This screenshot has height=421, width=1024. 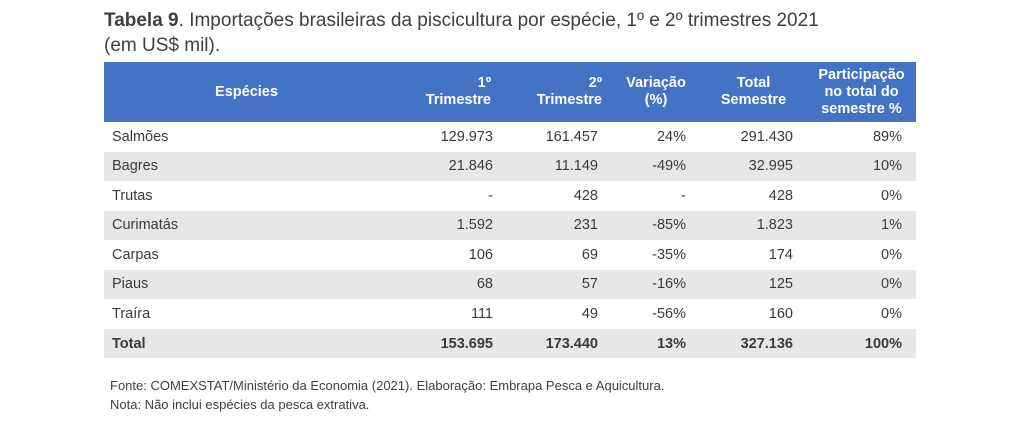 What do you see at coordinates (780, 254) in the screenshot?
I see `cell-total: 174` at bounding box center [780, 254].